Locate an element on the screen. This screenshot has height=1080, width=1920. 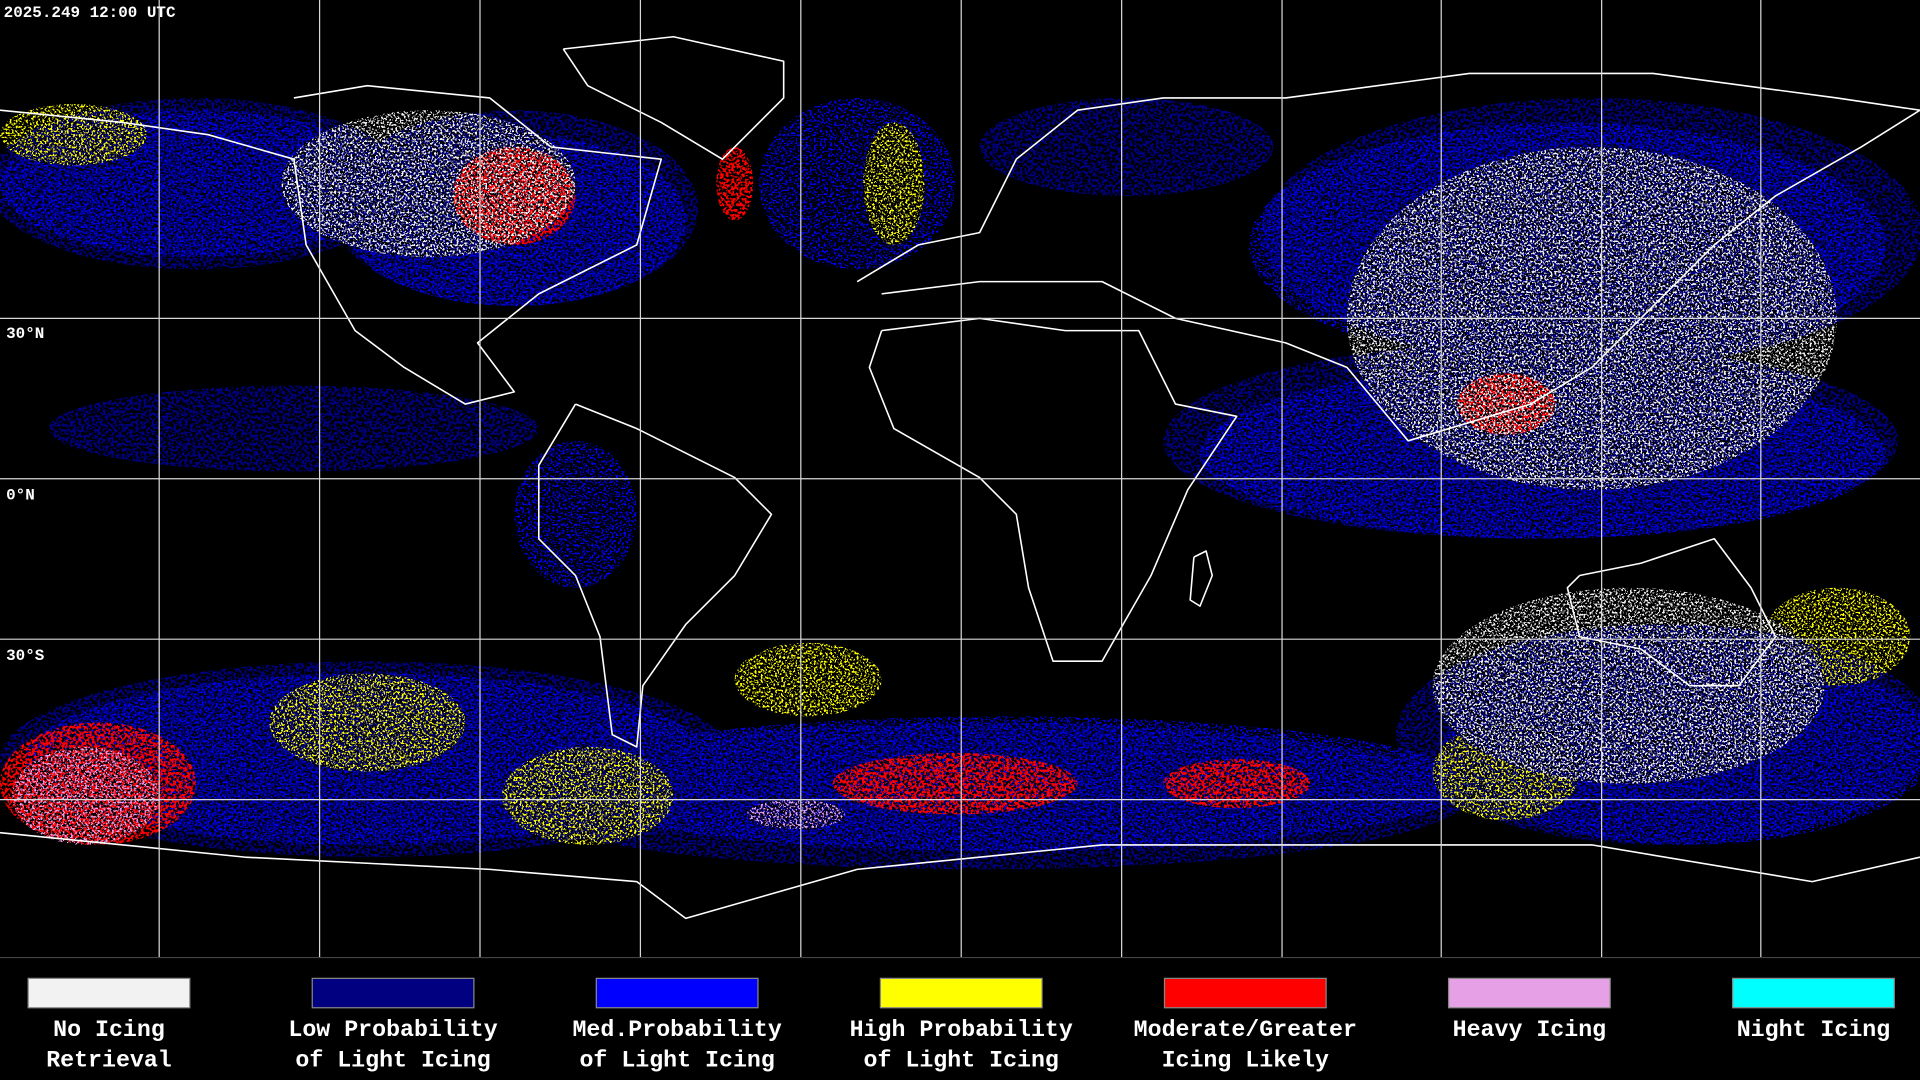
legend-label: Moderate/Greater is located at coordinates (1245, 1030).